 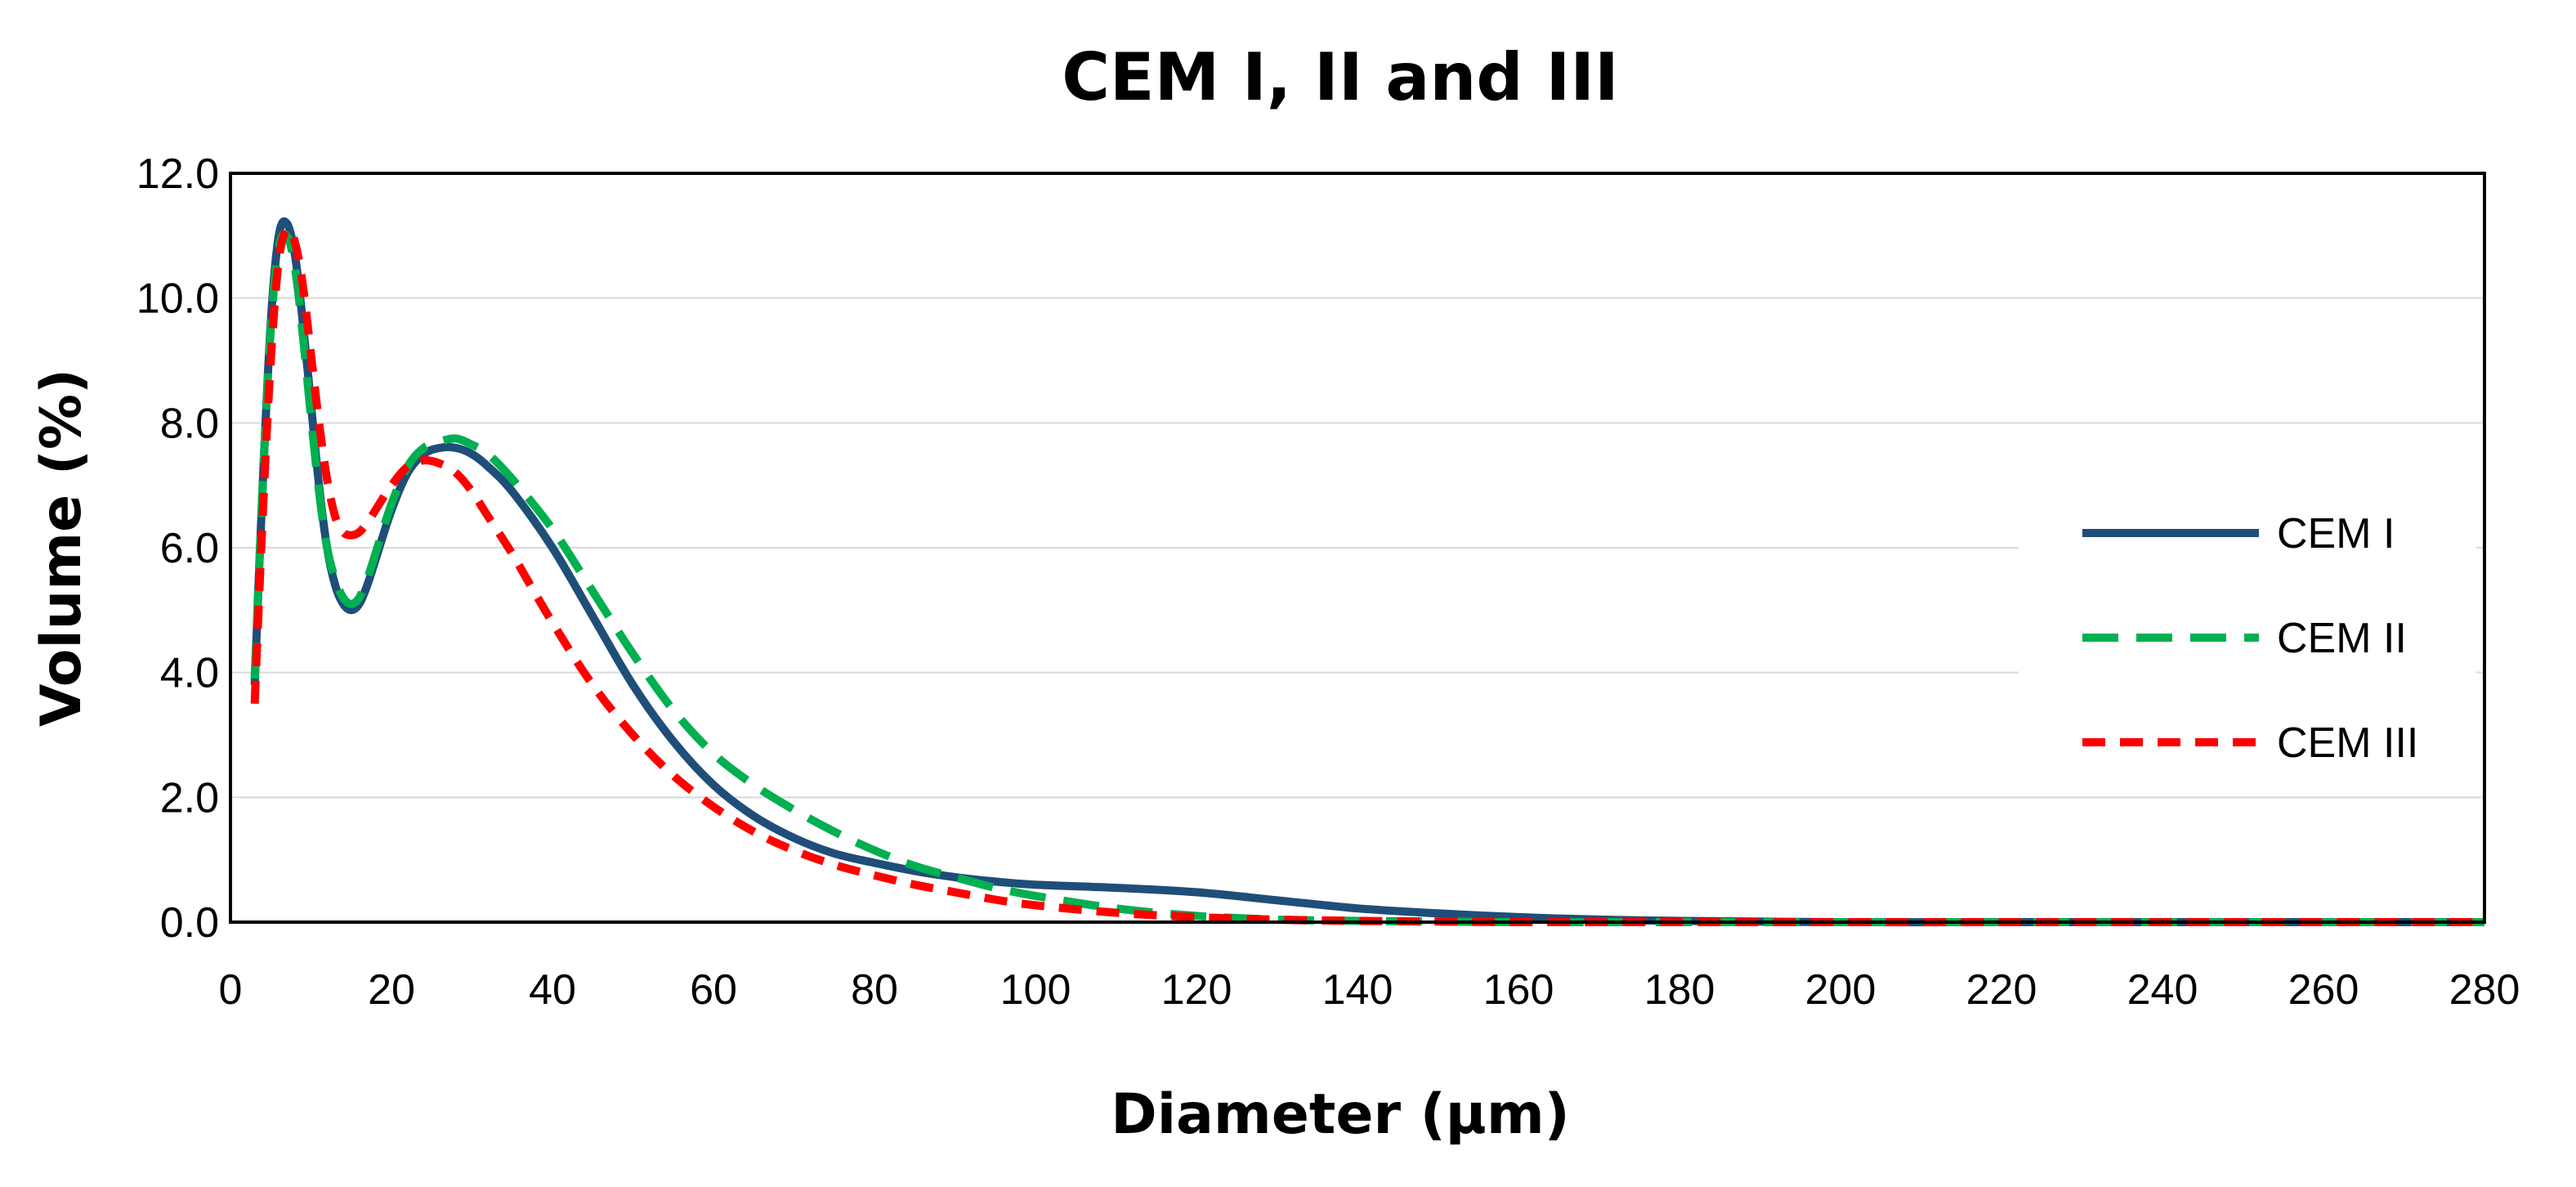 What do you see at coordinates (189, 548) in the screenshot?
I see `y-tick-label: 6.0` at bounding box center [189, 548].